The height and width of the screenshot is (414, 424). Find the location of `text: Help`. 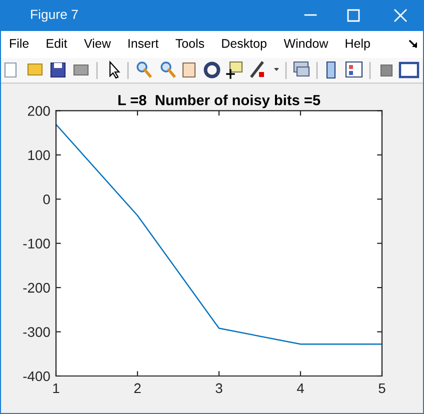

text: Help is located at coordinates (358, 44).